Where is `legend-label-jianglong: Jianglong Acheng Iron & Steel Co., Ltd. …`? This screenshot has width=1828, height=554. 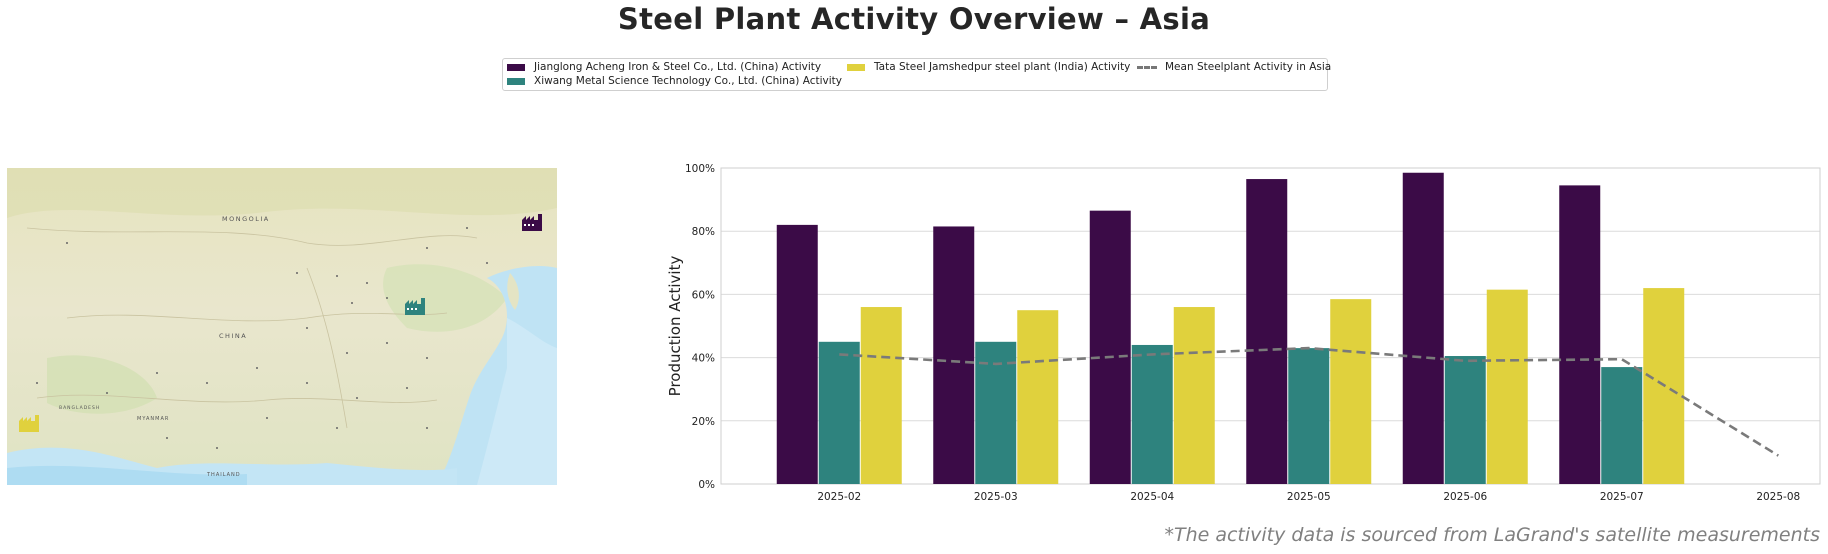 legend-label-jianglong: Jianglong Acheng Iron & Steel Co., Ltd. … is located at coordinates (678, 67).